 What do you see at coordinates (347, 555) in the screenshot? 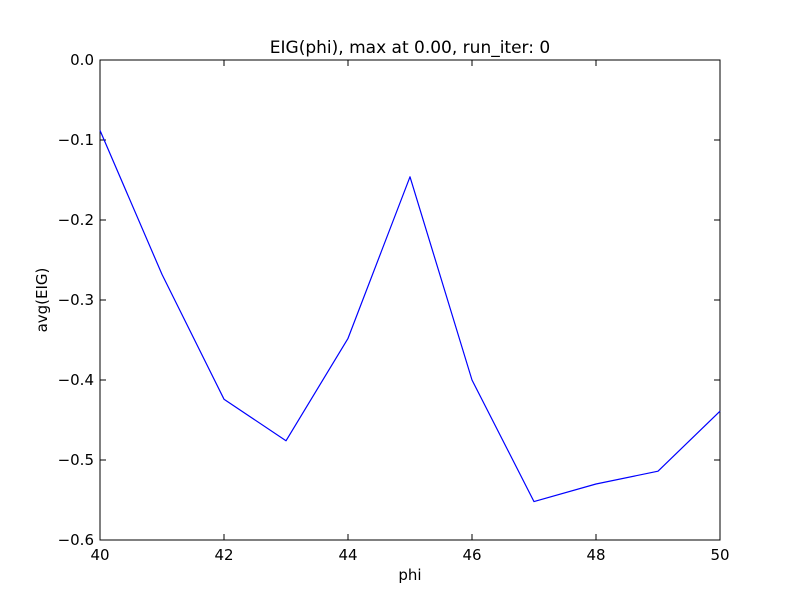
I see `x-tick-label: 44` at bounding box center [347, 555].